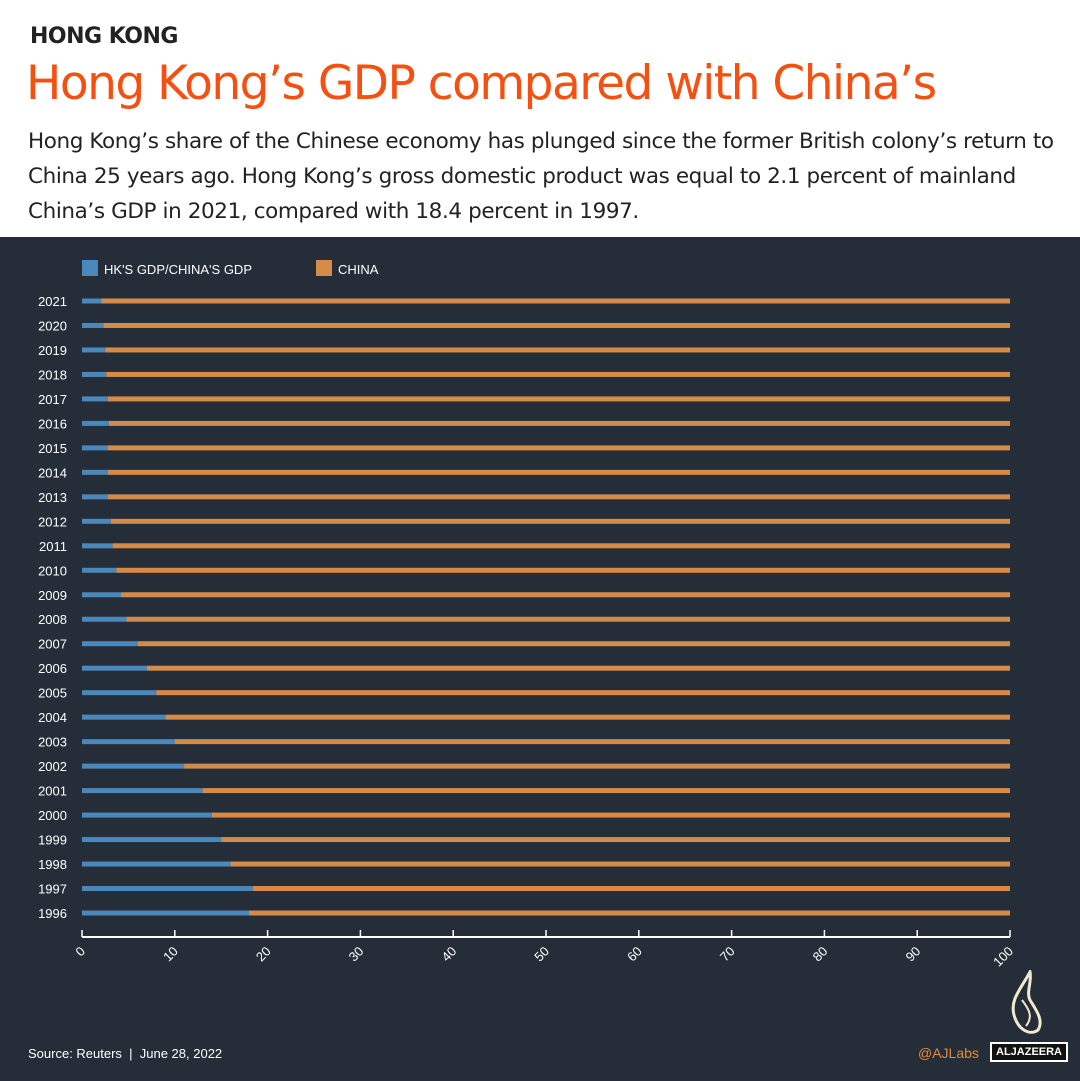 The width and height of the screenshot is (1080, 1081). Describe the element at coordinates (125, 1053) in the screenshot. I see `source-note: Source: Reuters | June 28, 2022` at that location.